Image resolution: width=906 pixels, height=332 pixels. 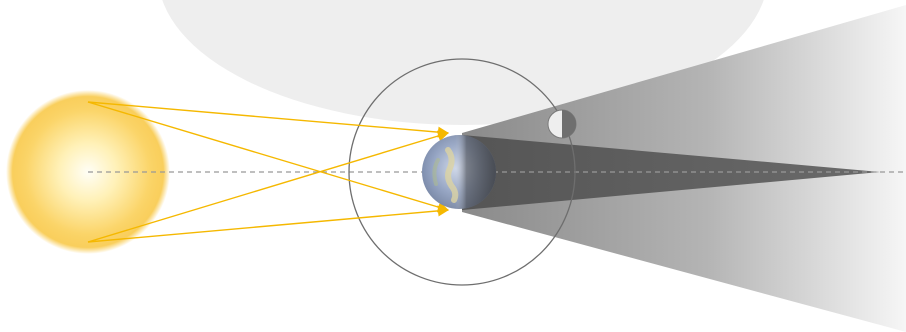 I want to click on light-ray-bottom-to-top, so click(x=268, y=186).